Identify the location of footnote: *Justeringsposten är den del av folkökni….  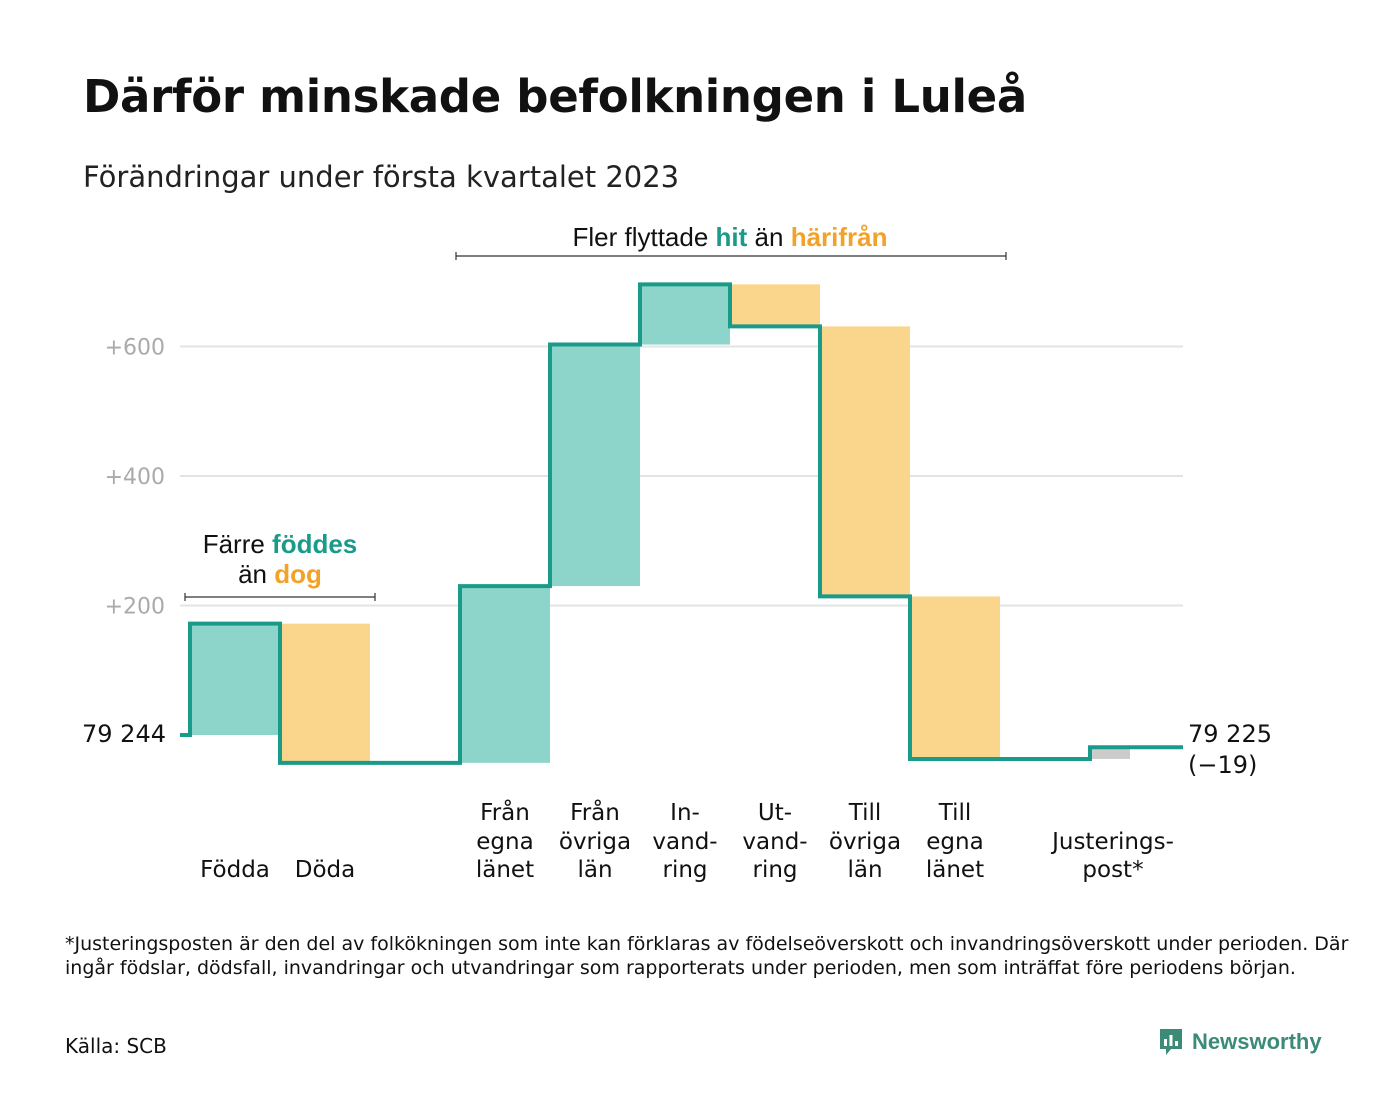
(707, 956).